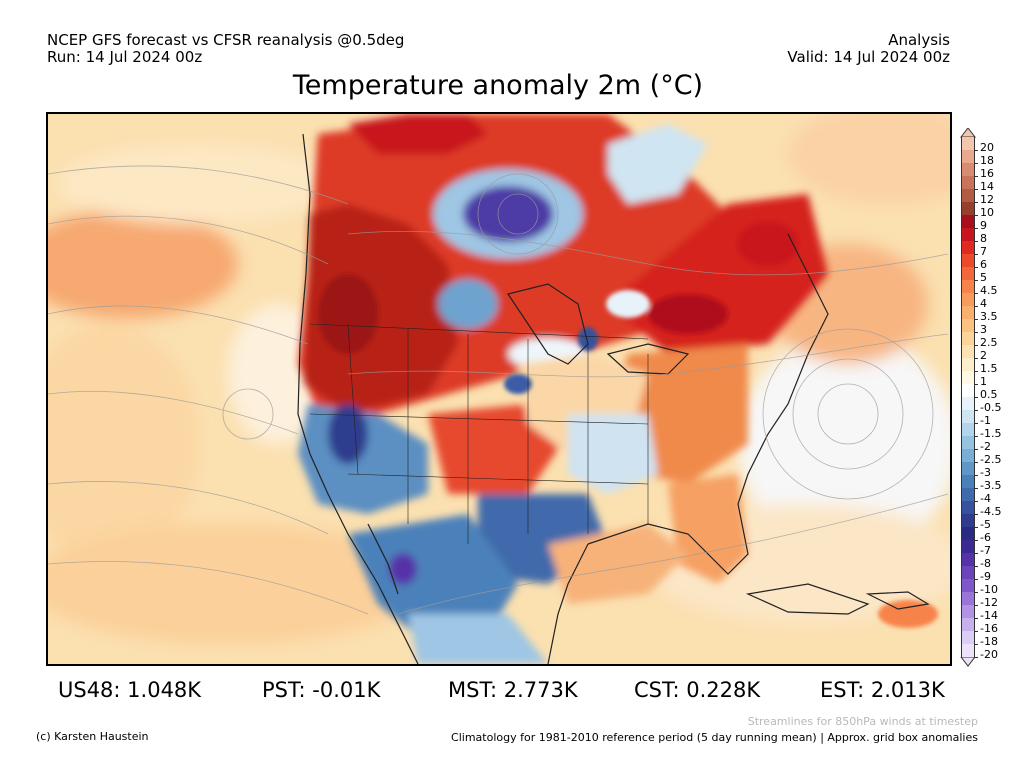 This screenshot has height=768, width=1024. I want to click on colorbar-bin: 12, so click(991, 197).